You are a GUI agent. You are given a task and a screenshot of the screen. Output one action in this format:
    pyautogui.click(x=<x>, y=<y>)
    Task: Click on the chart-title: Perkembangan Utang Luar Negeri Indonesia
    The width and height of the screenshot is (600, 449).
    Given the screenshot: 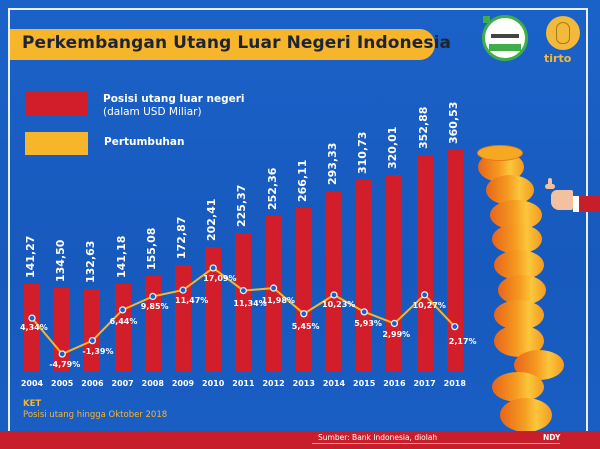 What is the action you would take?
    pyautogui.click(x=237, y=43)
    